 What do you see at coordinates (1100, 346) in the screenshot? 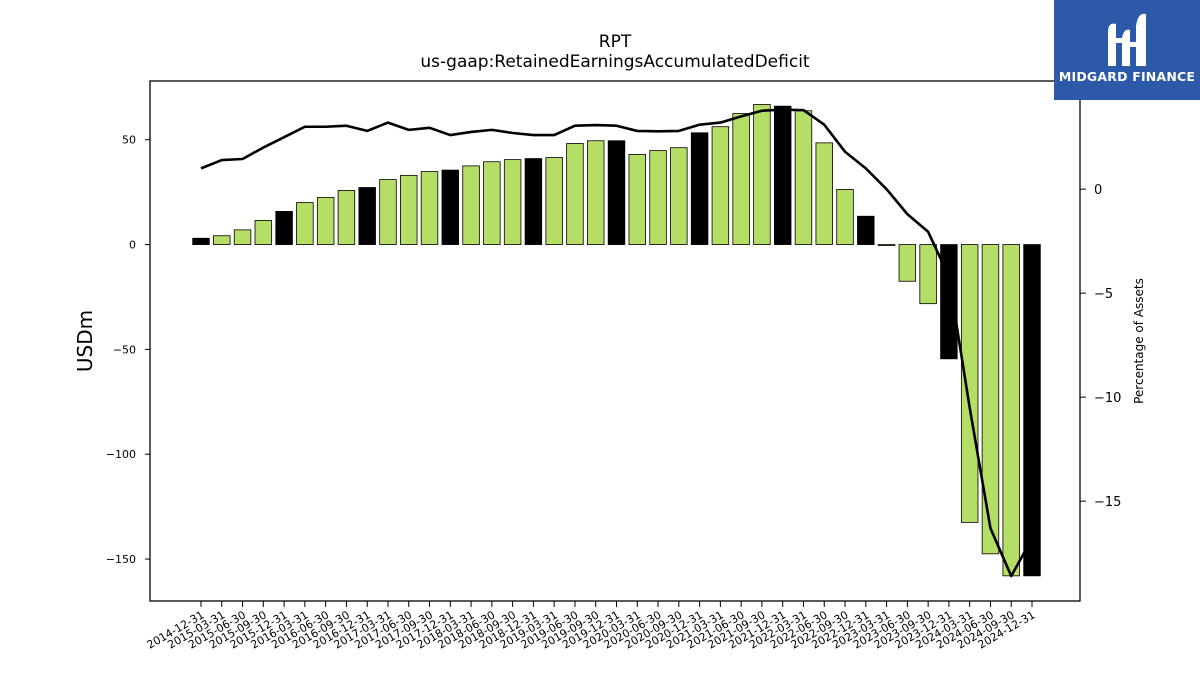
I see `right-axis: 0 −5 −10 −15` at bounding box center [1100, 346].